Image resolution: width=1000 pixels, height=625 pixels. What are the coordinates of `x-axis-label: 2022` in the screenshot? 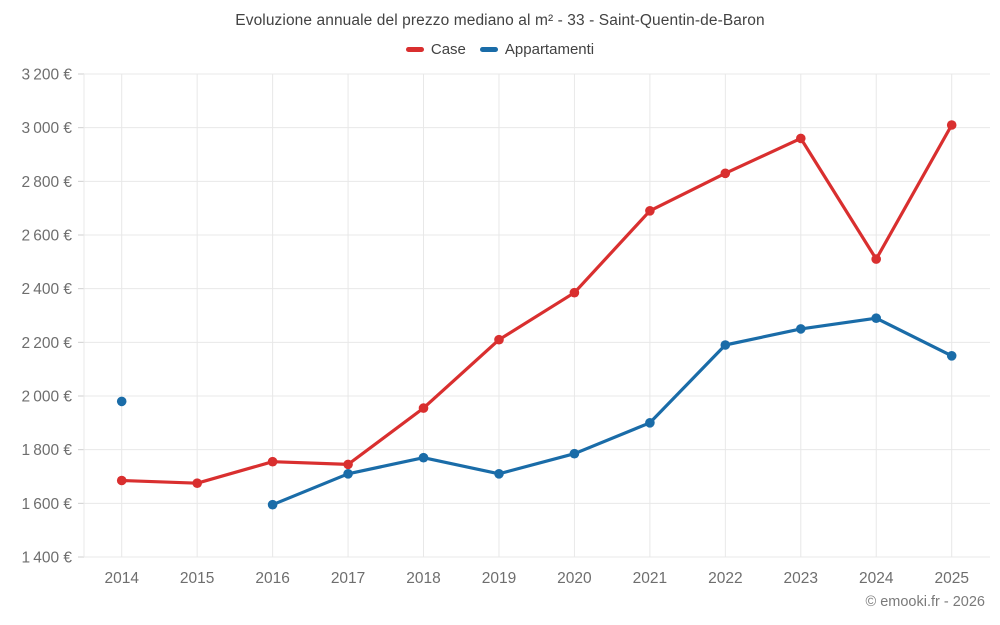 It's located at (725, 578).